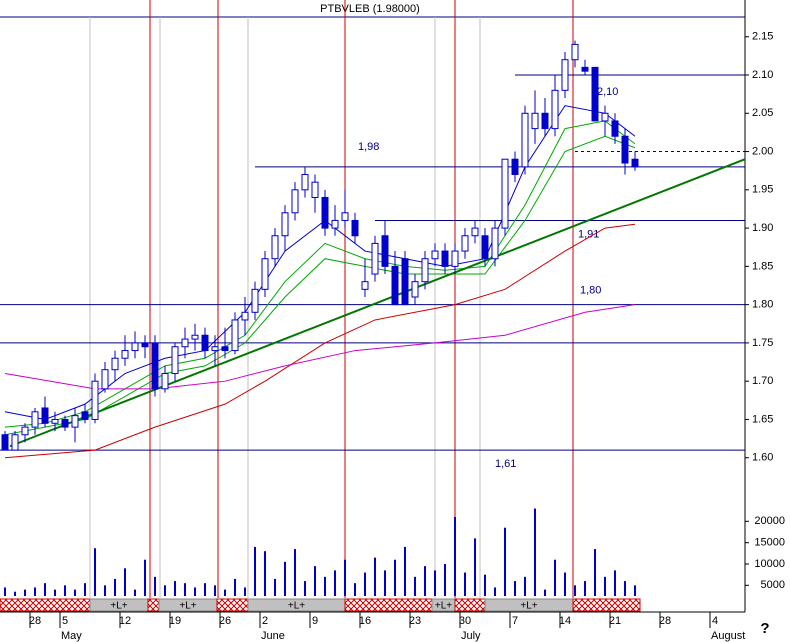  What do you see at coordinates (65, 621) in the screenshot?
I see `x-tick-label: 5` at bounding box center [65, 621].